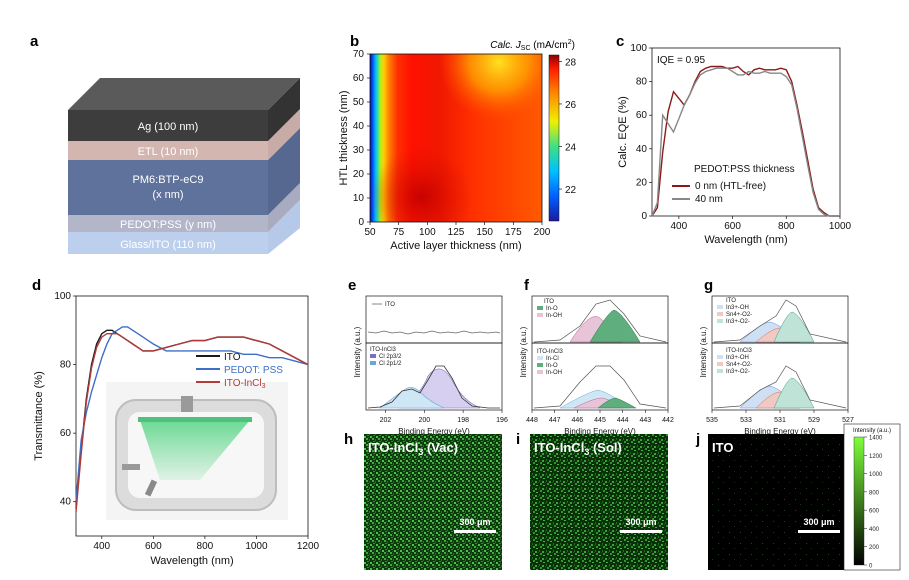  What do you see at coordinates (284, 171) in the screenshot?
I see `layer-active-side` at bounding box center [284, 171].